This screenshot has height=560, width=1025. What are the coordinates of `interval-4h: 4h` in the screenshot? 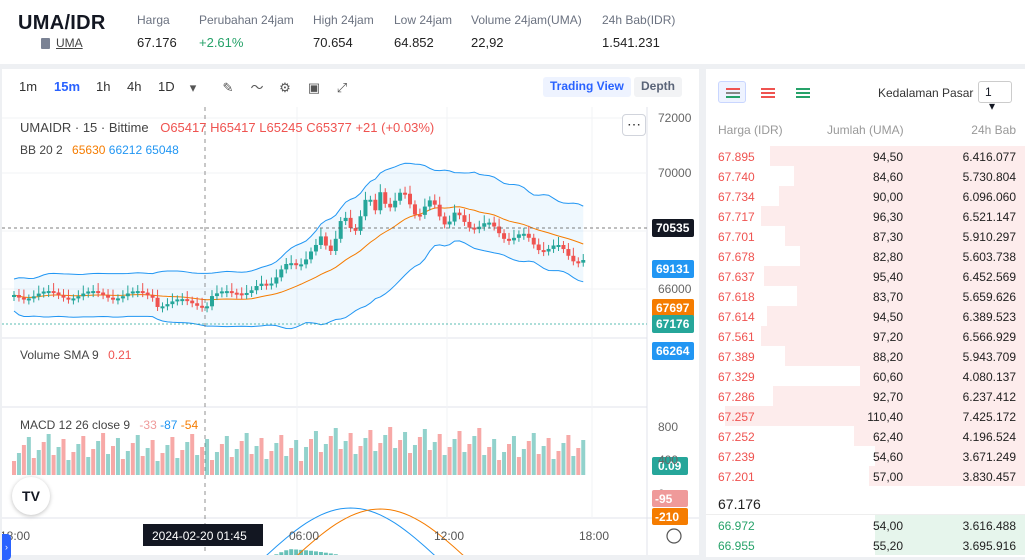 It's located at (134, 86).